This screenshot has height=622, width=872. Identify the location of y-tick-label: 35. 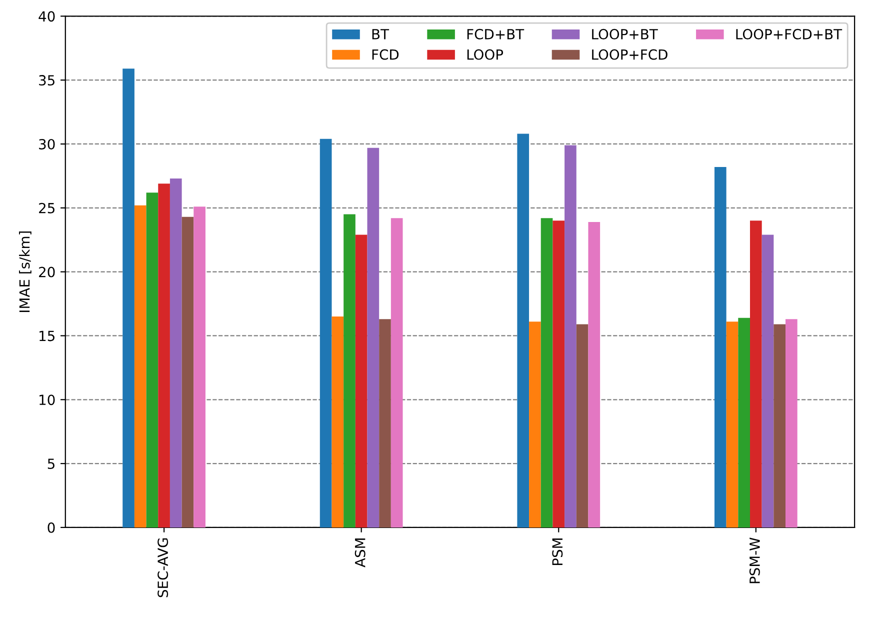
(46, 80).